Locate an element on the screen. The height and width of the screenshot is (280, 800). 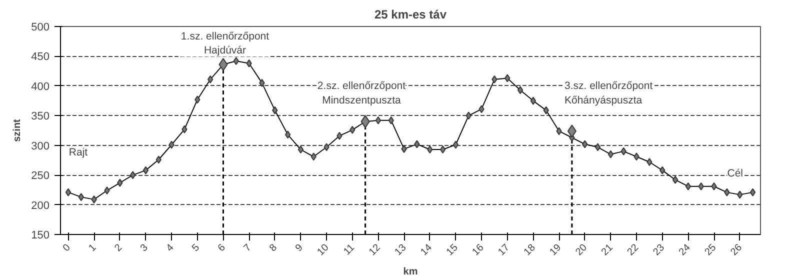
annotation: 2.sz. ellenőrzőpont Mindszentpuszta is located at coordinates (361, 93).